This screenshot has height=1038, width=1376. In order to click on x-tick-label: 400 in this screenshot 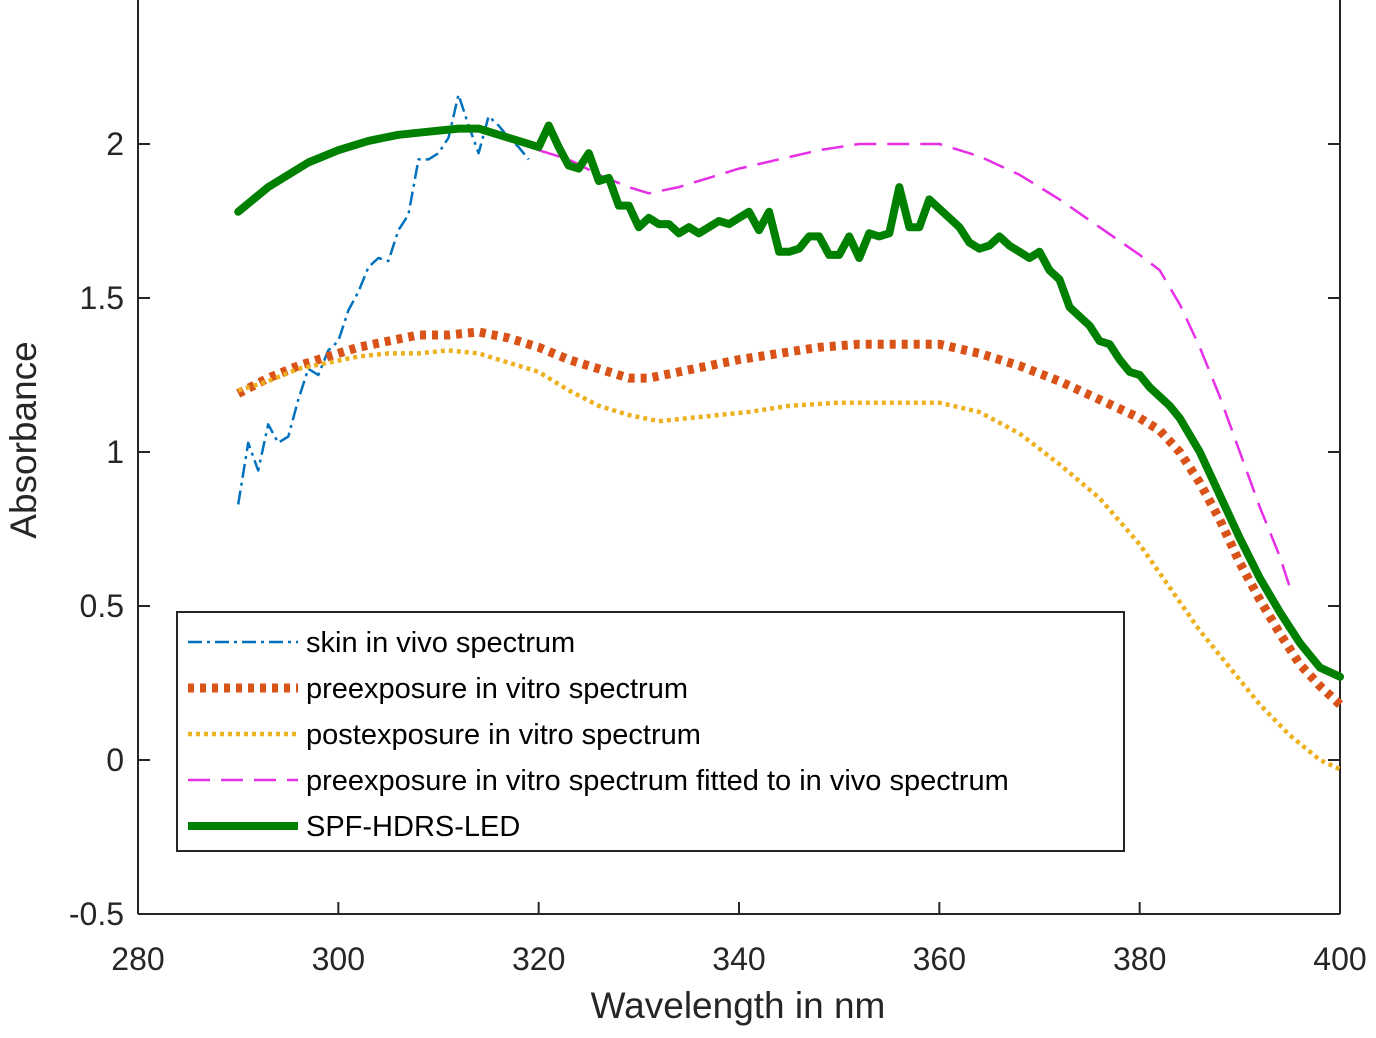, I will do `click(1339, 959)`.